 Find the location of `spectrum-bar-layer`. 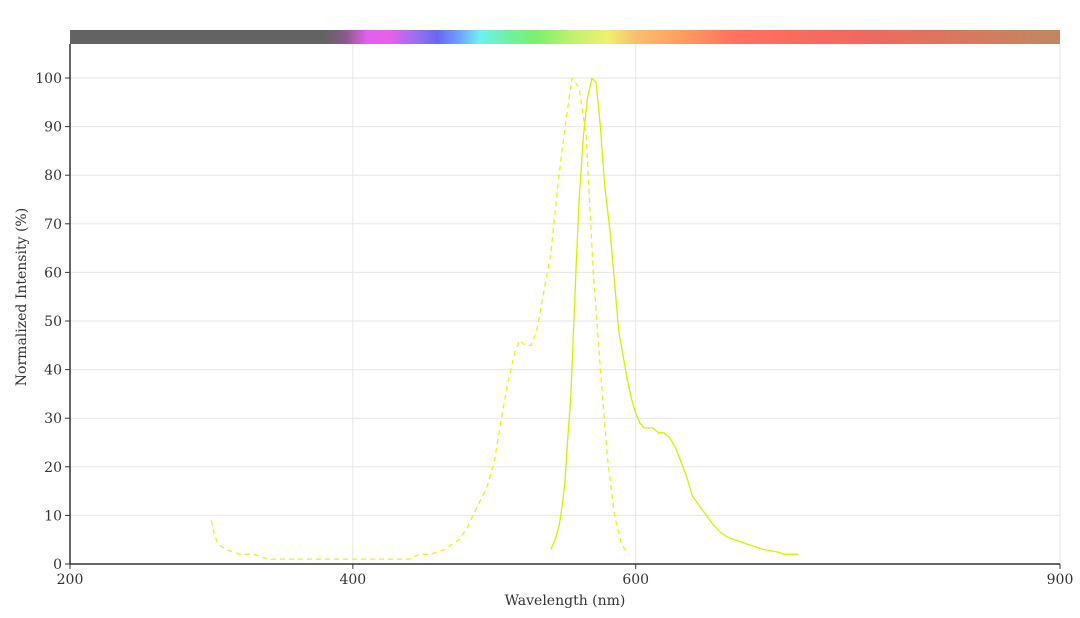

spectrum-bar-layer is located at coordinates (565, 37).